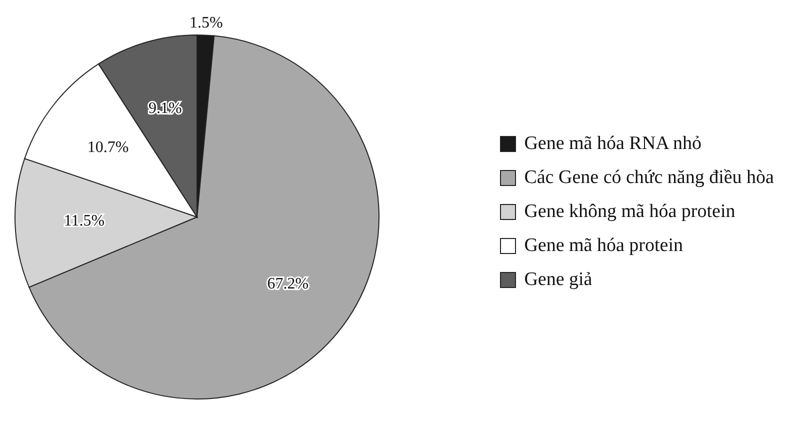  I want to click on legend-label: Gene giả, so click(558, 280).